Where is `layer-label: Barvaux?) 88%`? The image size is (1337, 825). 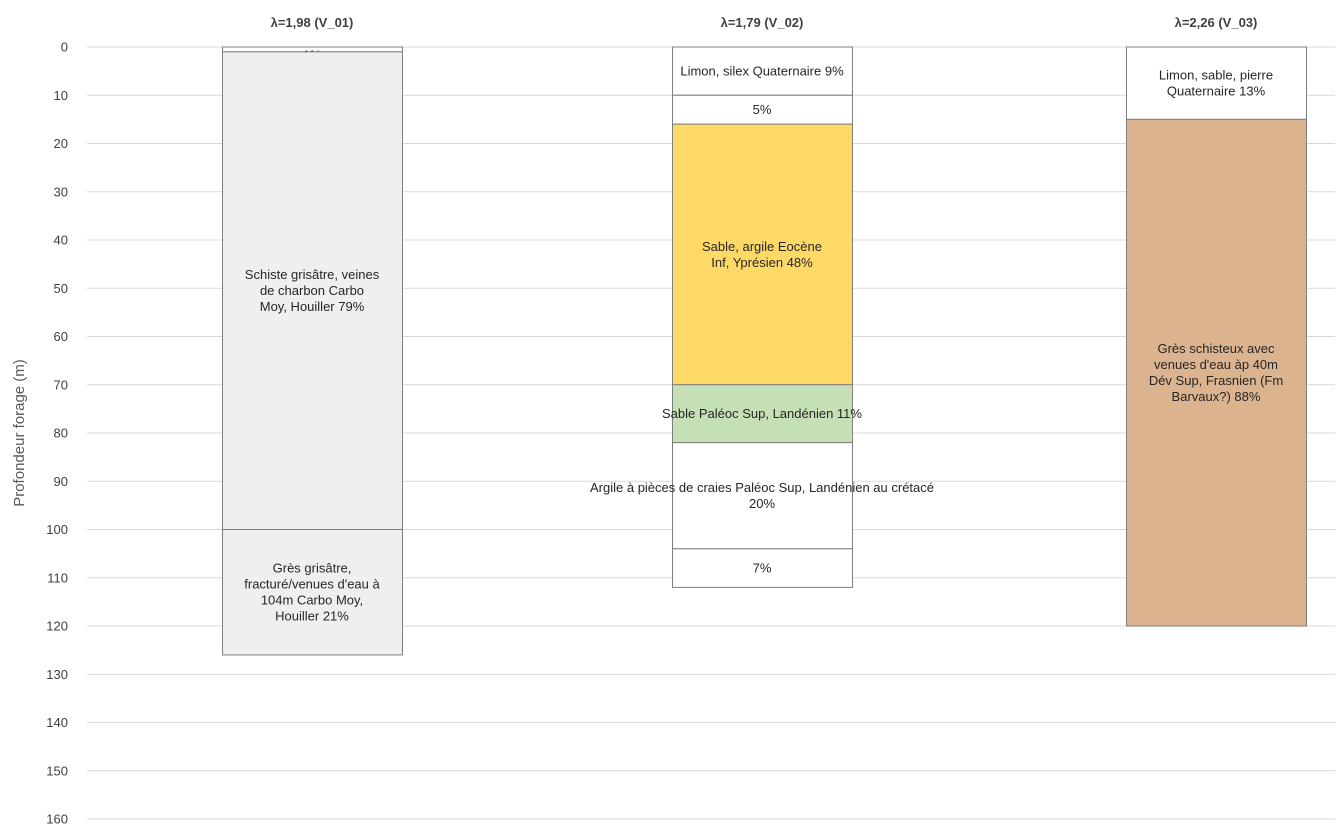 layer-label: Barvaux?) 88% is located at coordinates (1216, 396).